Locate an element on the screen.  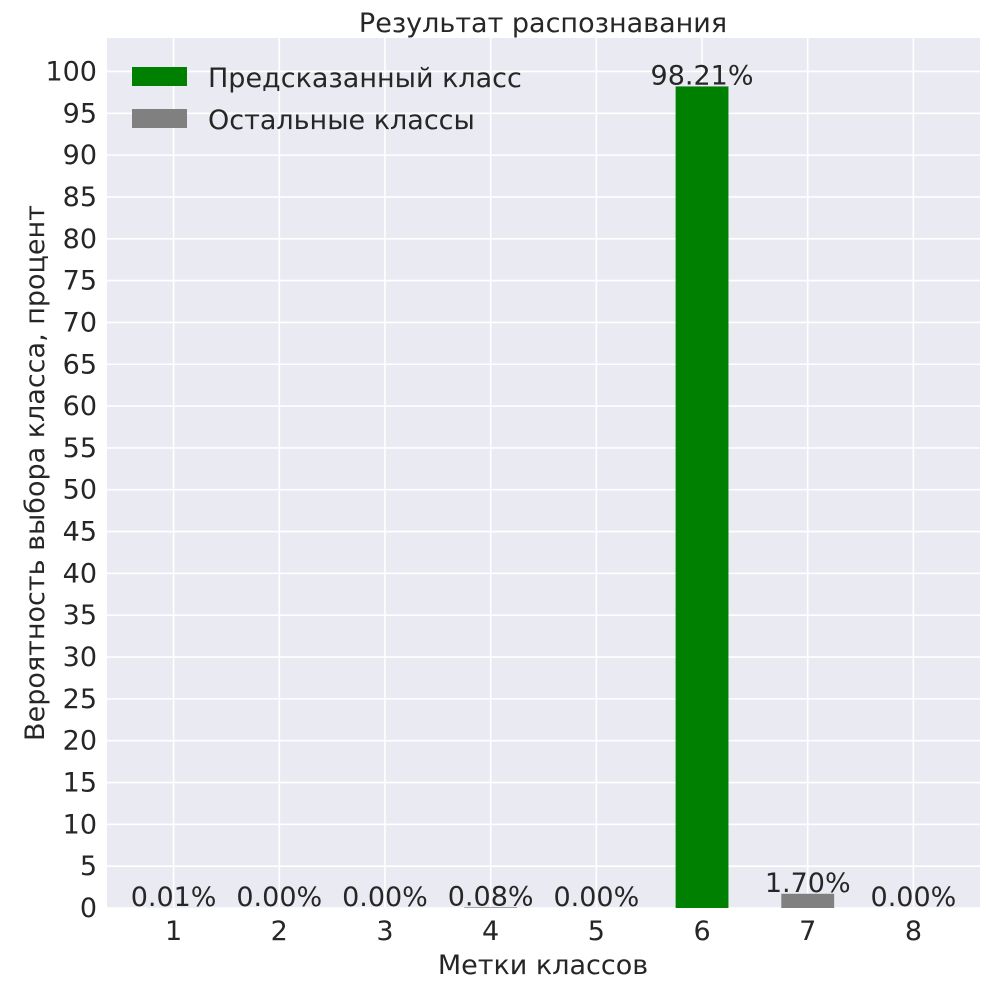
chart-title: Результат распознавания is located at coordinates (543, 23).